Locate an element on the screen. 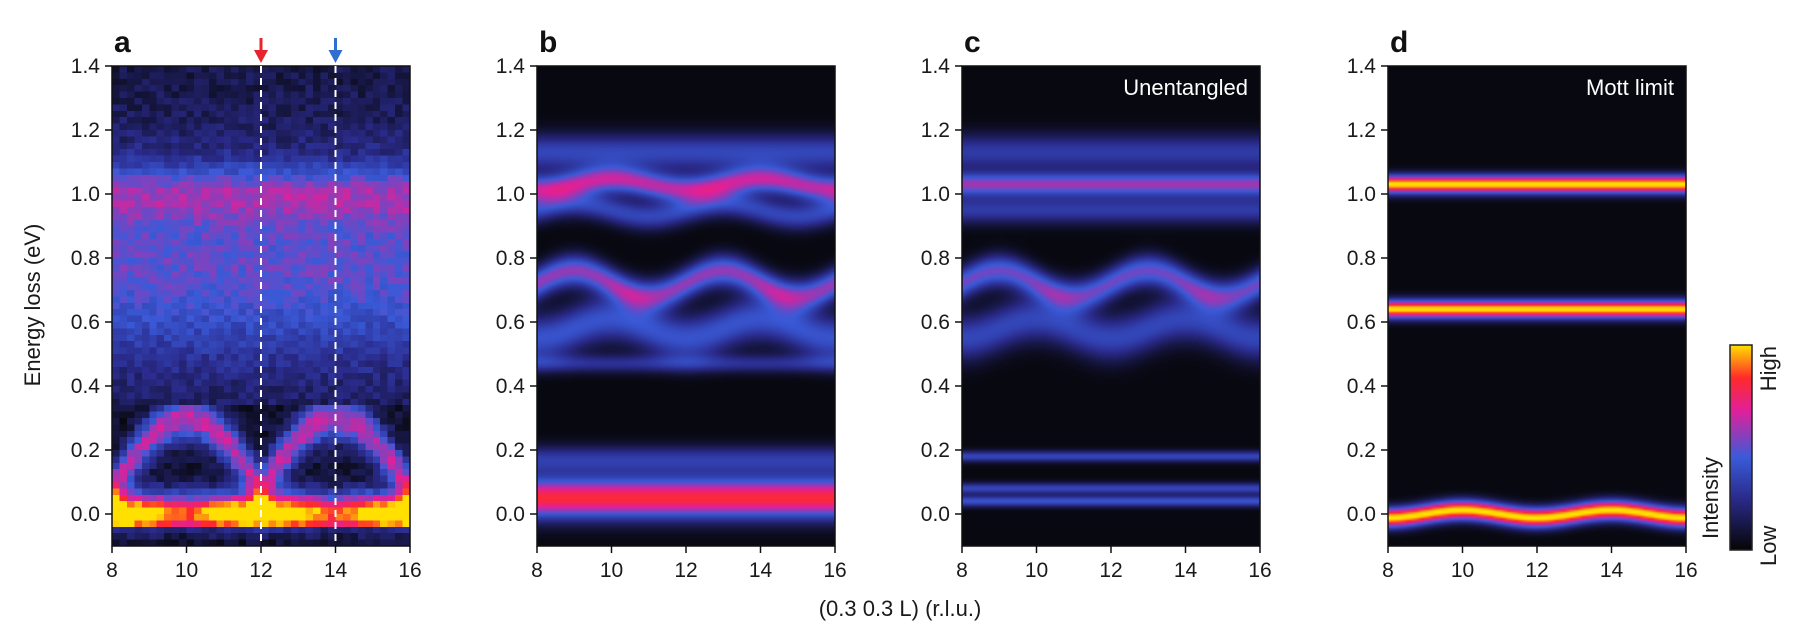 The height and width of the screenshot is (636, 1794). panel-letter-a: a is located at coordinates (122, 42).